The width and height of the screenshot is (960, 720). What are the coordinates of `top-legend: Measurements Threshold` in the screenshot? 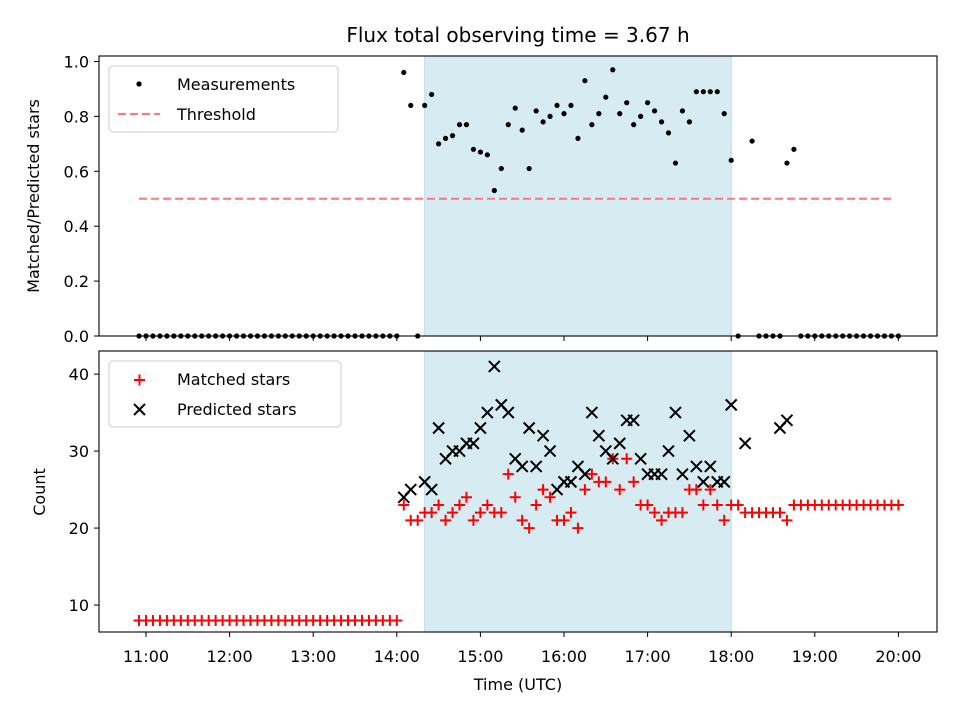 It's located at (223, 99).